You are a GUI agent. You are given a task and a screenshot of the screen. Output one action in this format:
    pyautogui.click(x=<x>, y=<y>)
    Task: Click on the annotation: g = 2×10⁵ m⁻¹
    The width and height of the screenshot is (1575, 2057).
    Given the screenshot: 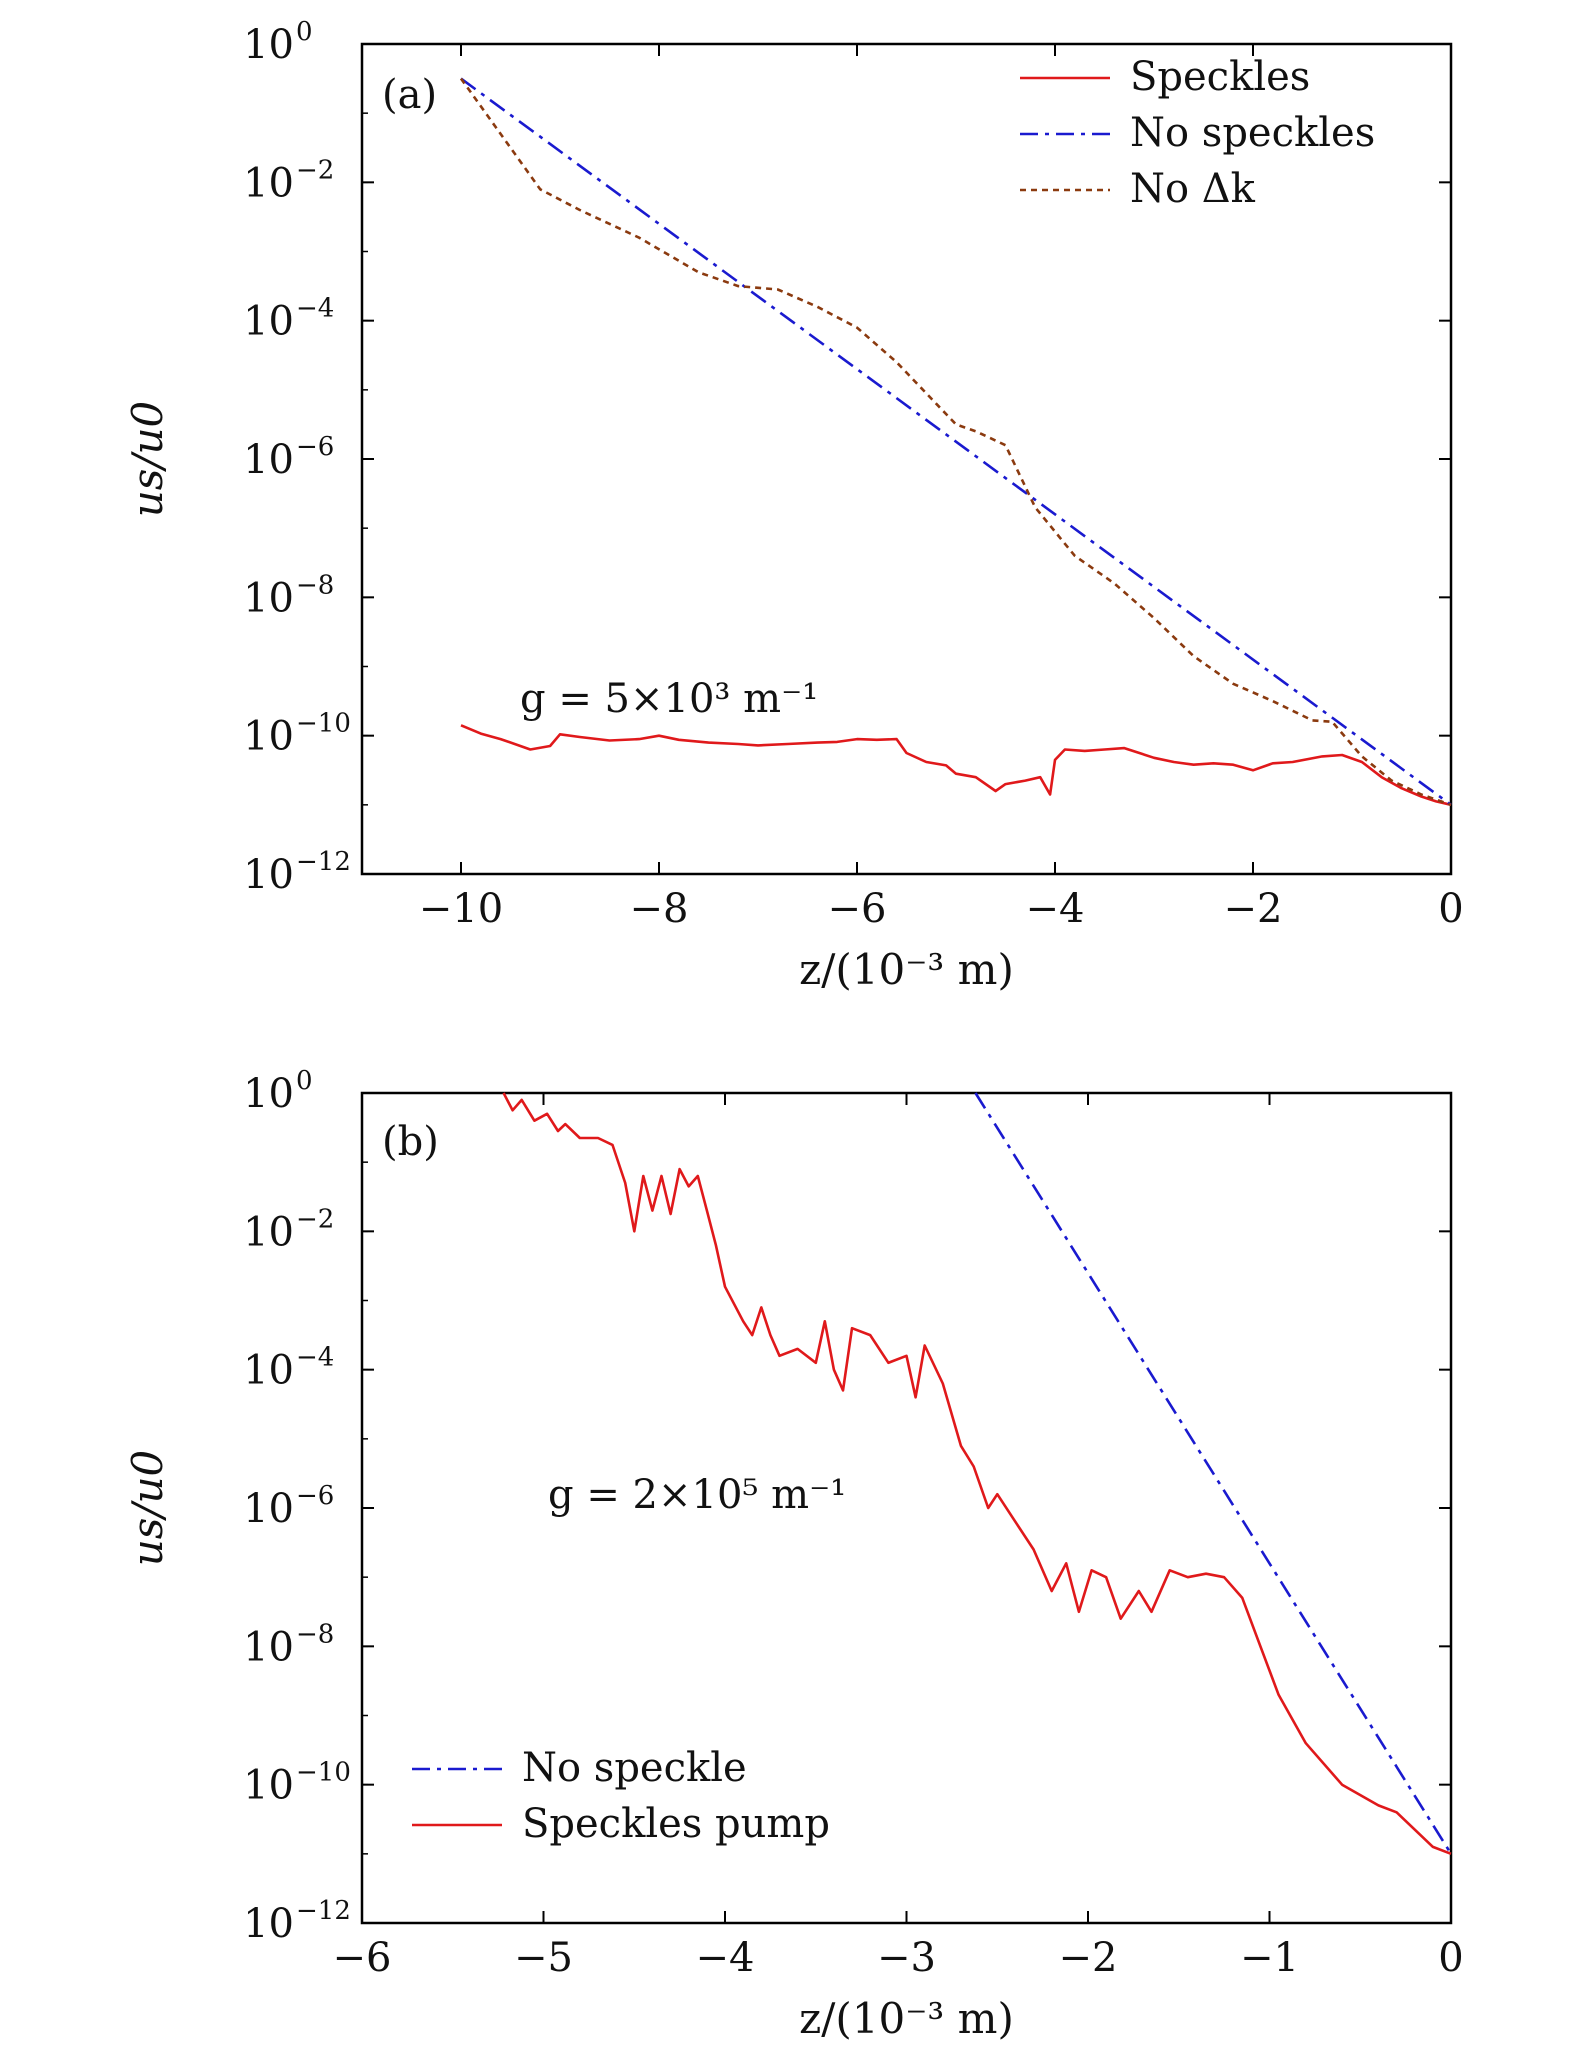 What is the action you would take?
    pyautogui.click(x=697, y=1495)
    